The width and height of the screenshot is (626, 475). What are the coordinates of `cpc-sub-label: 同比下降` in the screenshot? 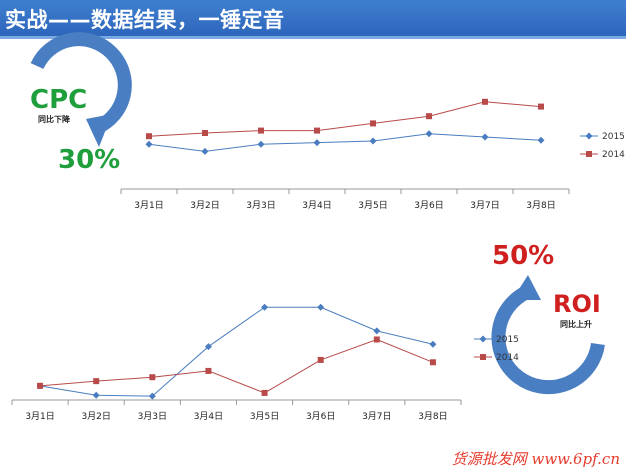 It's located at (54, 119).